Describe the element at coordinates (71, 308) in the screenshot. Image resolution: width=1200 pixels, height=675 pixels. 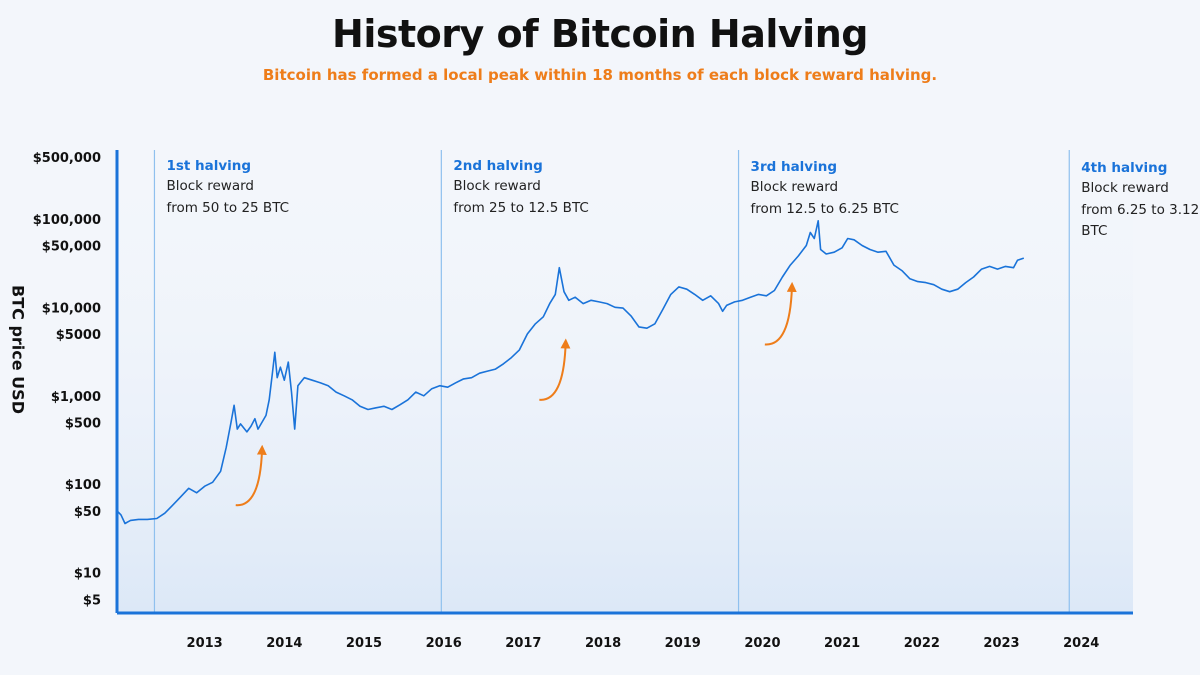
I see `y-tick-label: $10,000` at that location.